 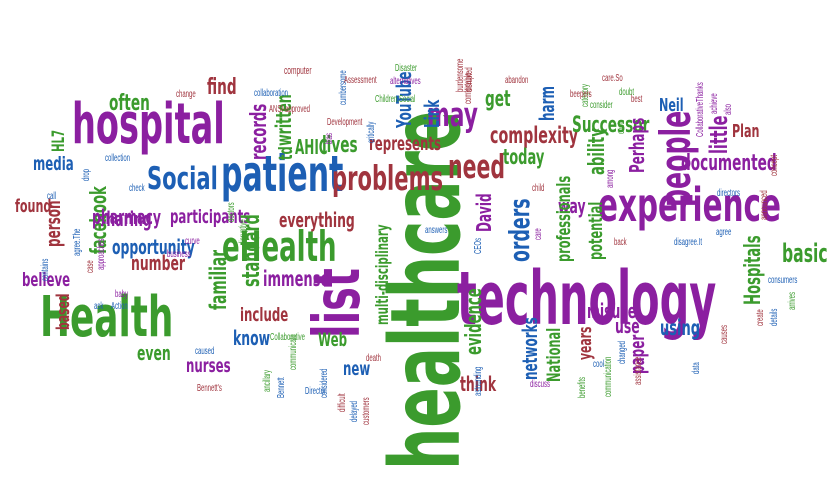 What do you see at coordinates (345, 122) in the screenshot?
I see `word-development: Development` at bounding box center [345, 122].